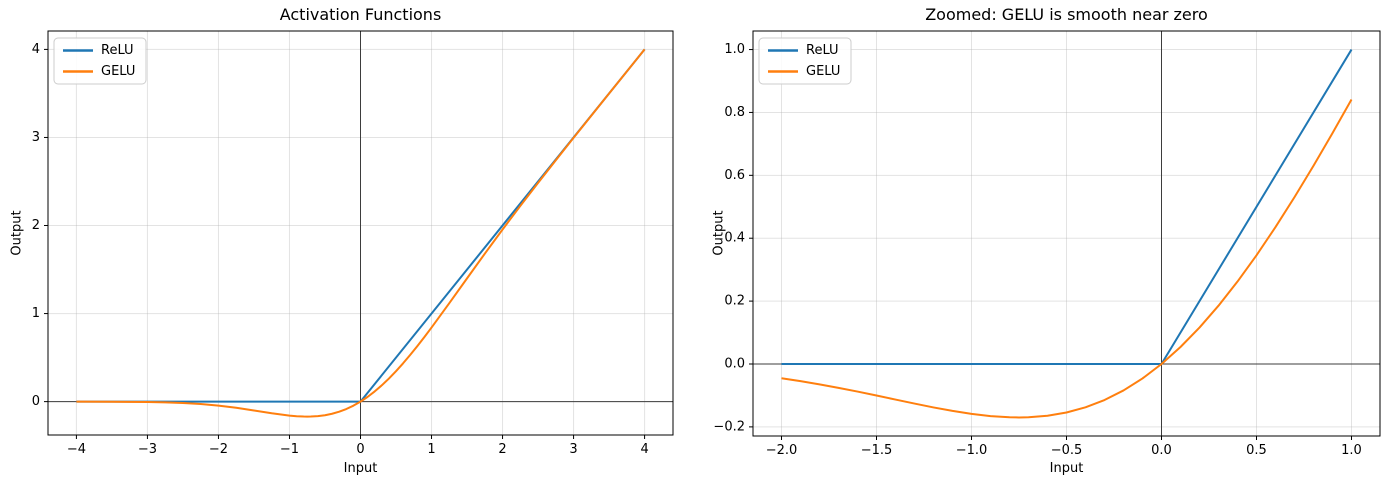 The height and width of the screenshot is (490, 1389). What do you see at coordinates (218, 449) in the screenshot?
I see `x-tick-label: −2` at bounding box center [218, 449].